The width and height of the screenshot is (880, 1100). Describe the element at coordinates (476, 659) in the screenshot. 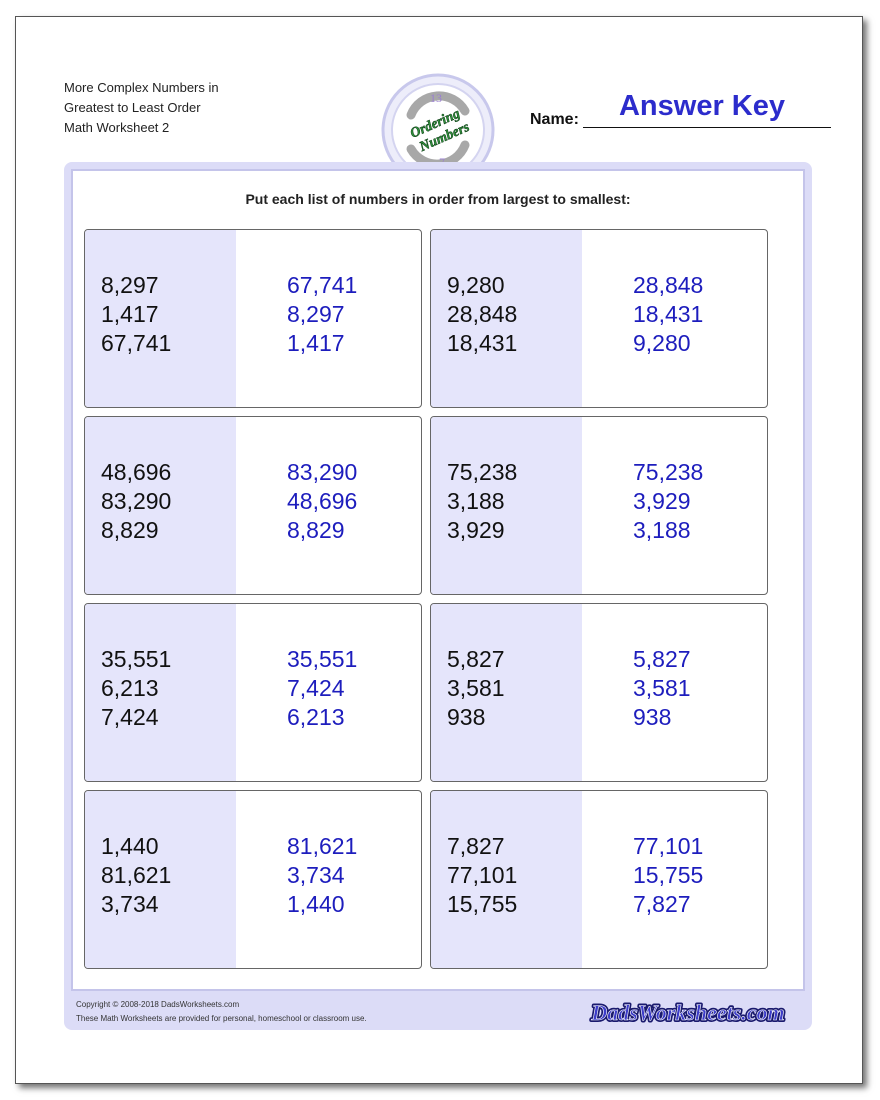

I see `given-number: 5,827` at that location.